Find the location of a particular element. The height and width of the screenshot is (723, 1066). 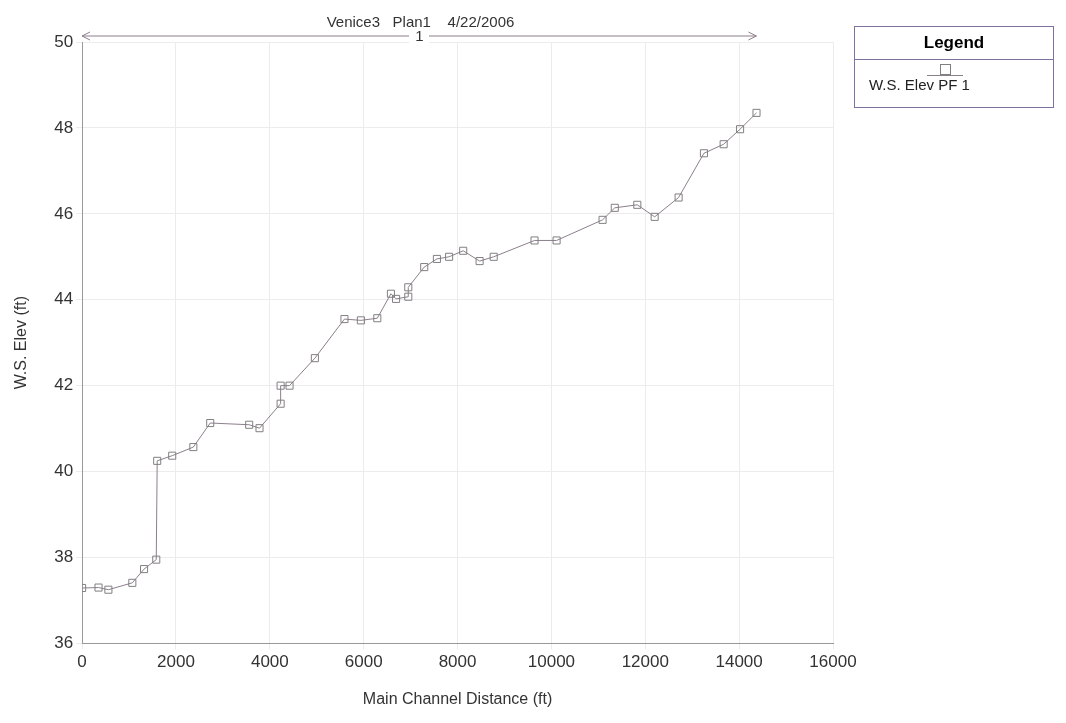

y-tick-label: 50 is located at coordinates (64, 41).